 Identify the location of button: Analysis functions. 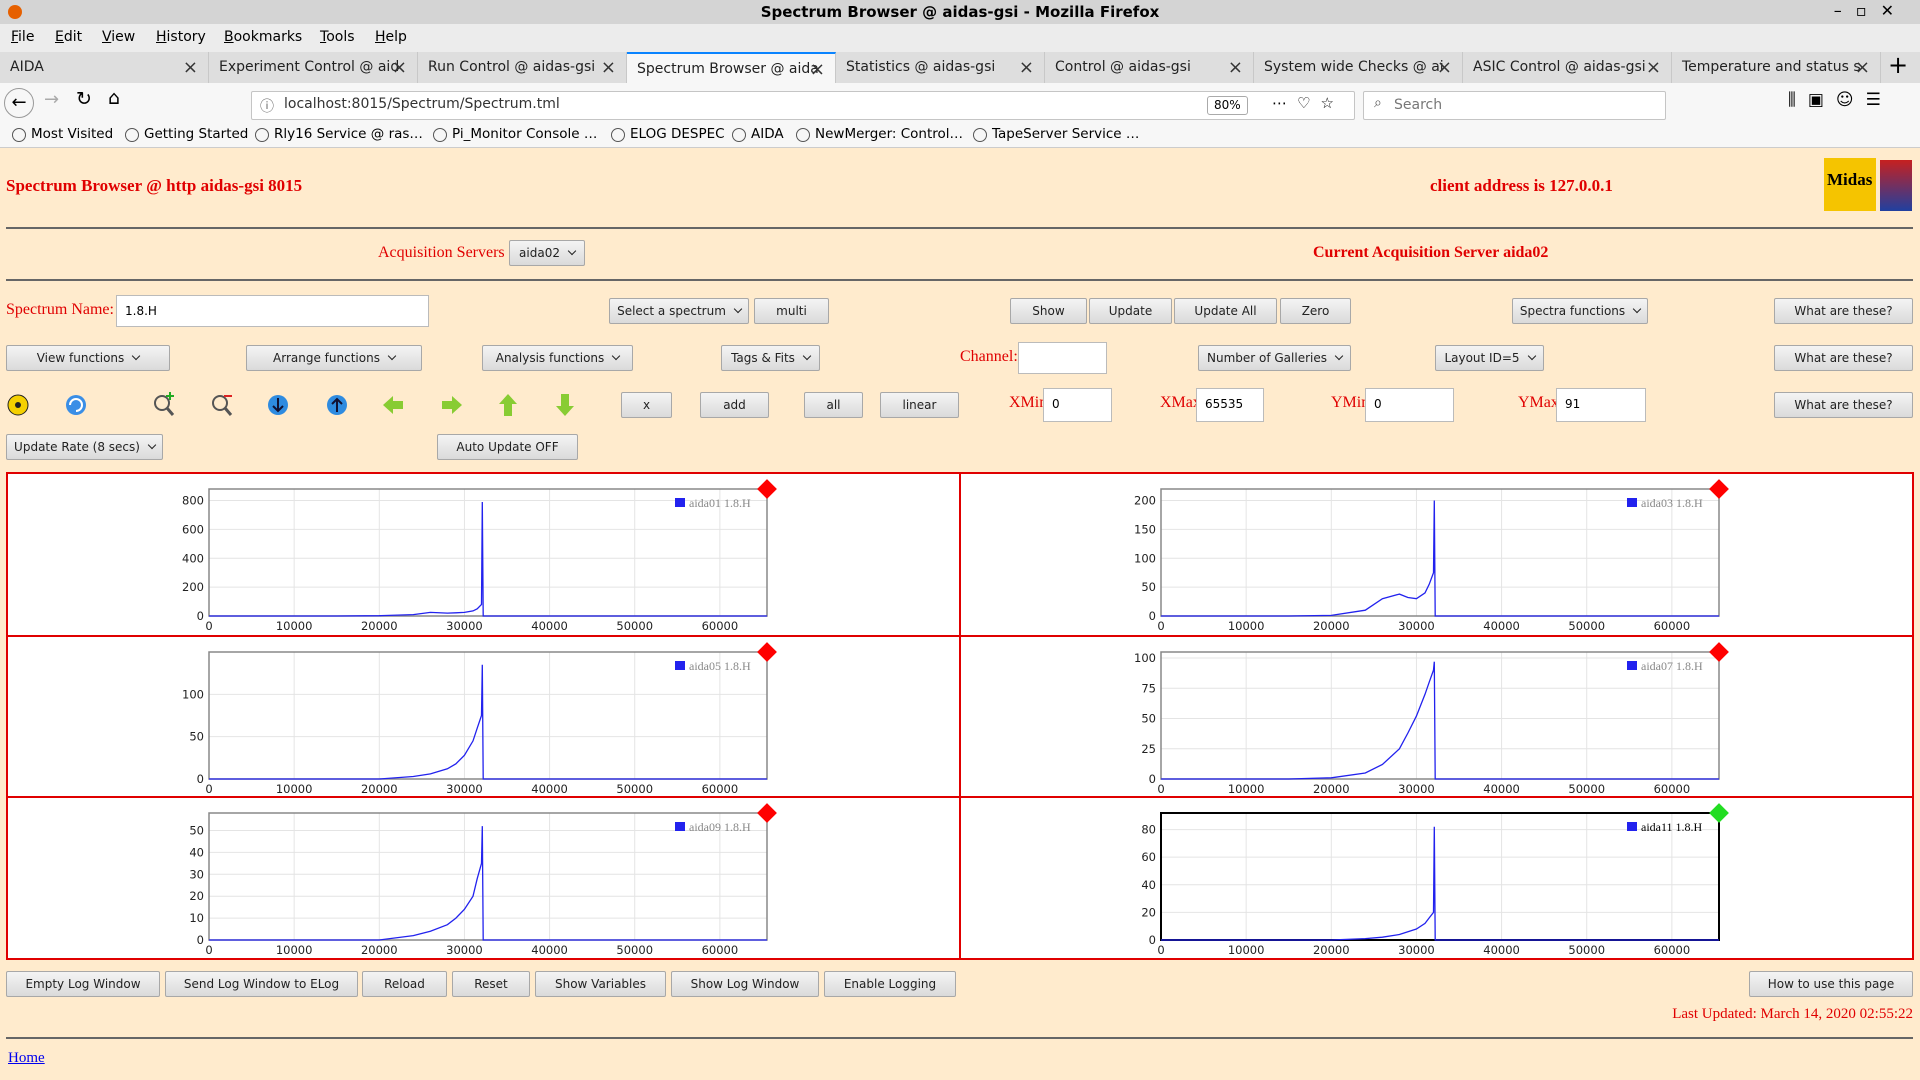
(557, 358).